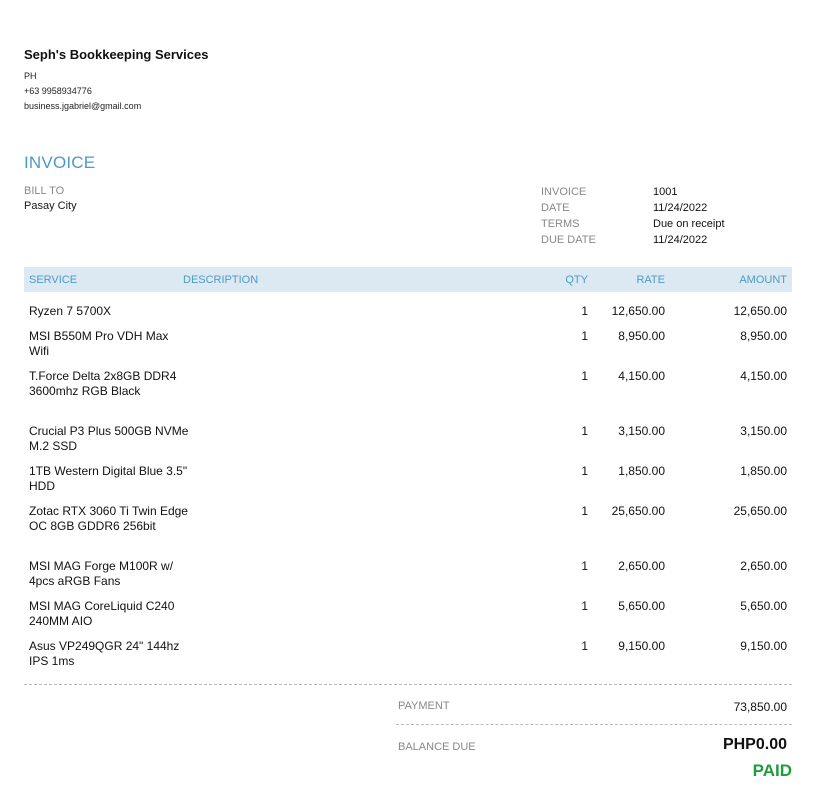 This screenshot has height=807, width=825. I want to click on item-rate: 3,150.00, so click(641, 431).